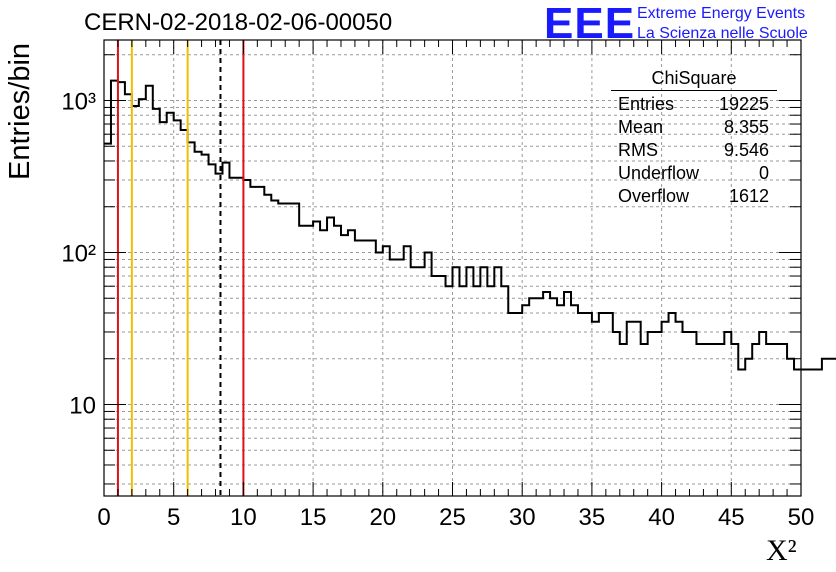  I want to click on x-tick-label: 15, so click(313, 517).